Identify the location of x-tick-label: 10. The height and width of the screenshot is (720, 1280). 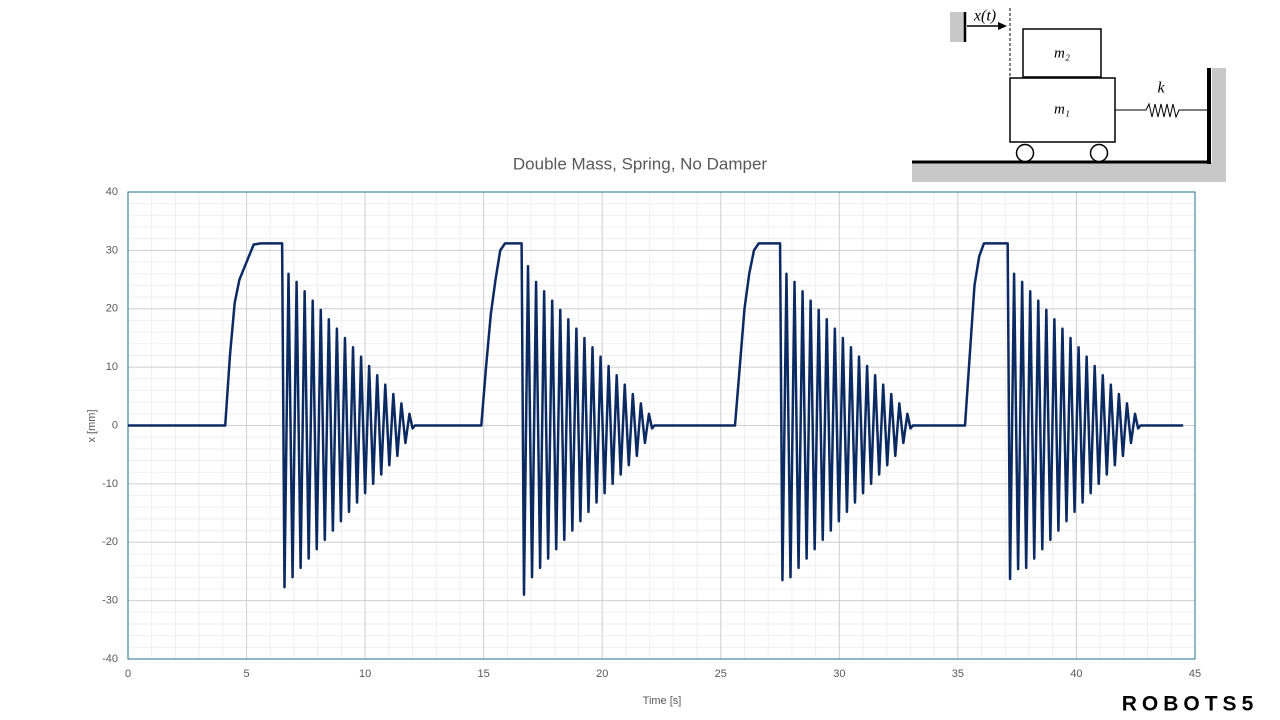
(365, 674).